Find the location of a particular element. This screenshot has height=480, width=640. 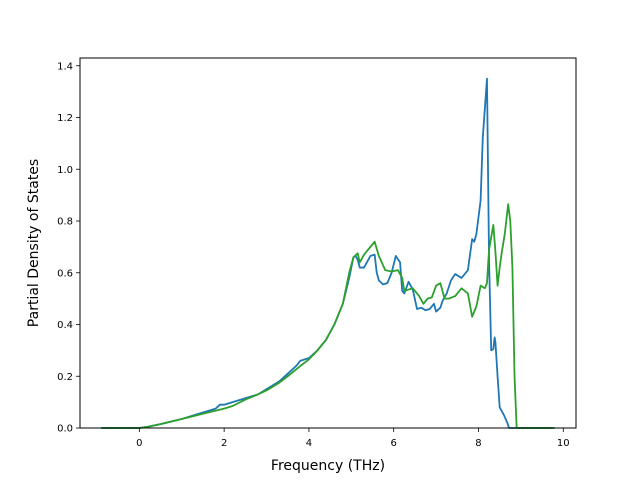

y-axis-label: Partial Density of States is located at coordinates (34, 243).